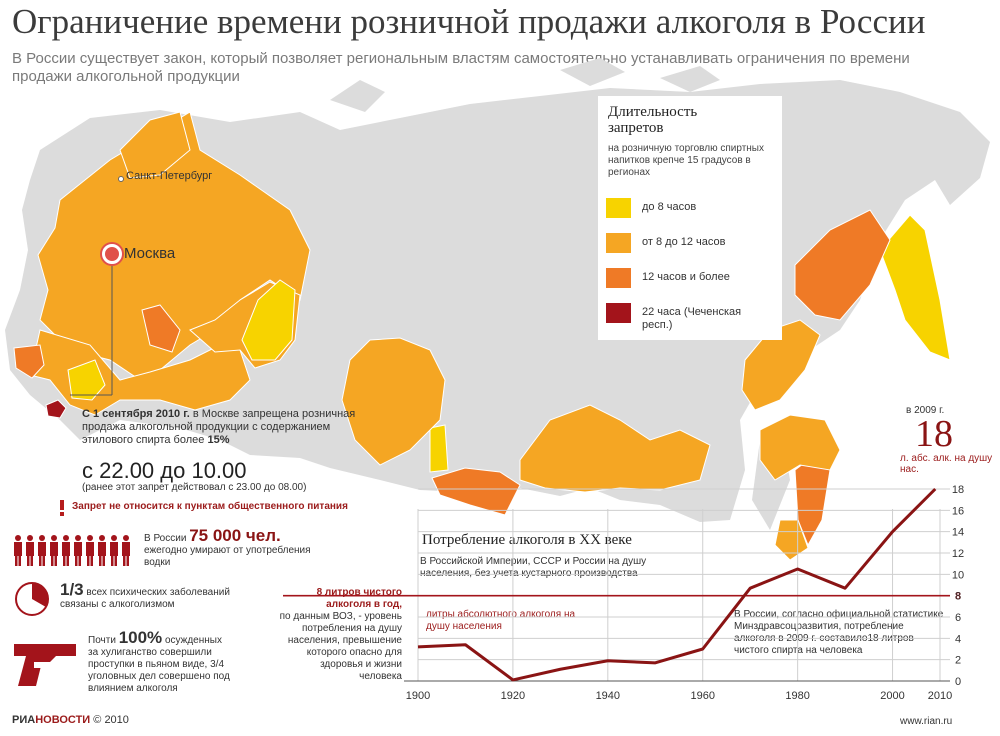 This screenshot has height=736, width=1000. Describe the element at coordinates (669, 207) in the screenshot. I see `legend-label-0: до 8 часов` at that location.